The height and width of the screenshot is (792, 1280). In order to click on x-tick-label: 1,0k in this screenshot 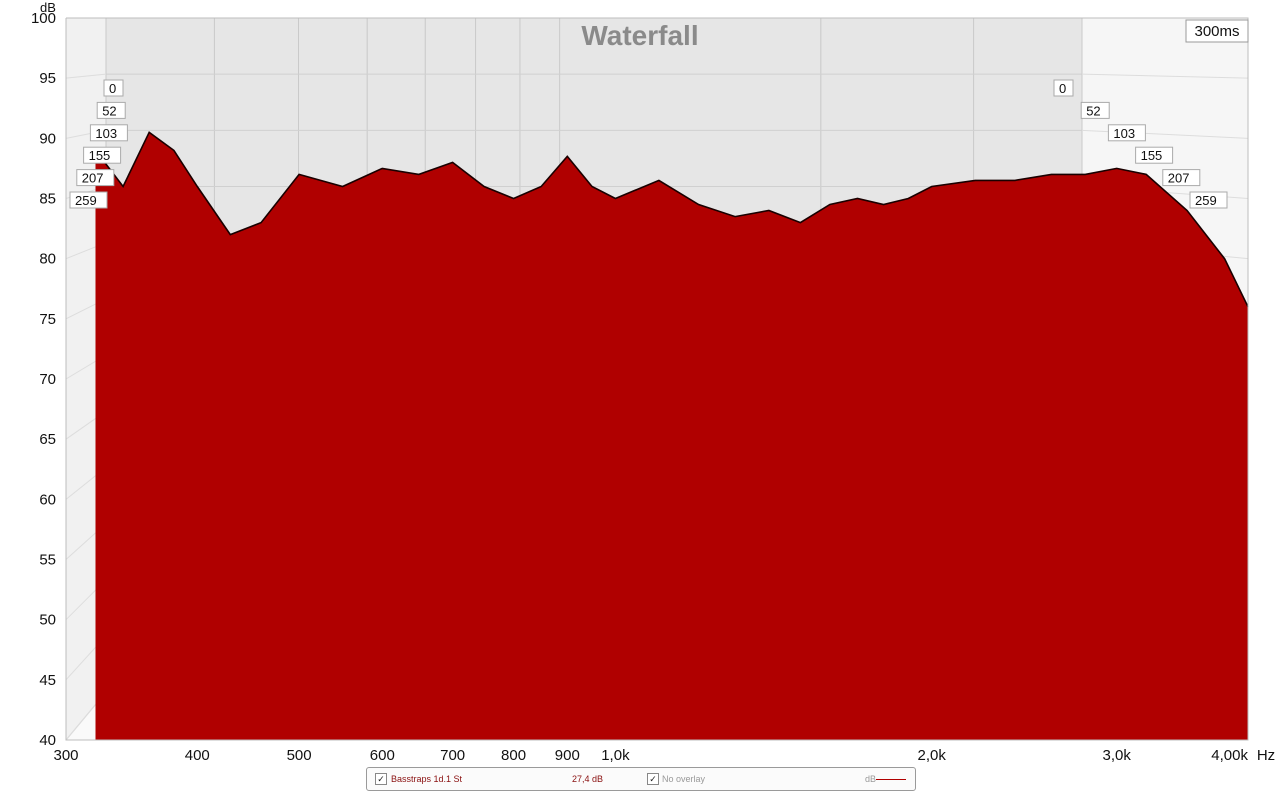, I will do `click(615, 755)`.